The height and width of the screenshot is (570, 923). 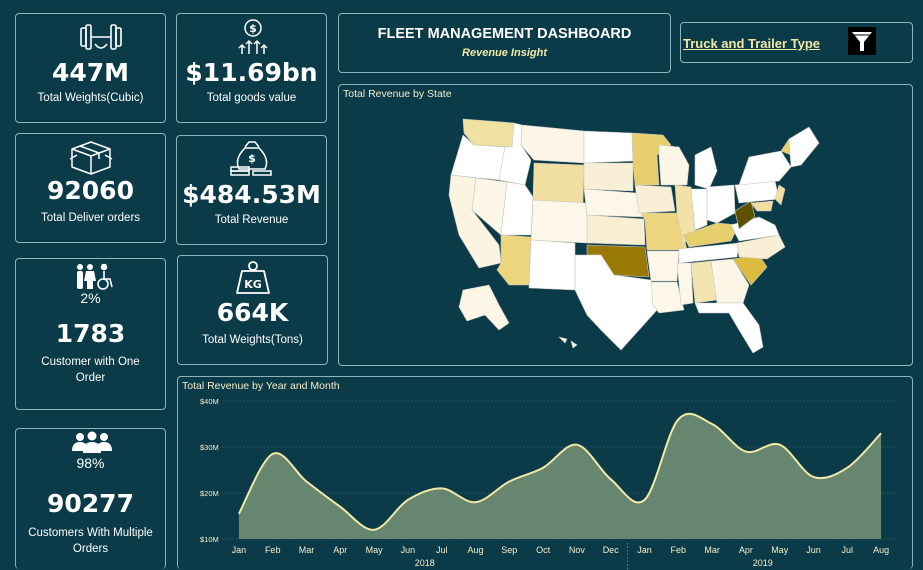 What do you see at coordinates (752, 43) in the screenshot?
I see `filter-label: Truck and Trailer Type` at bounding box center [752, 43].